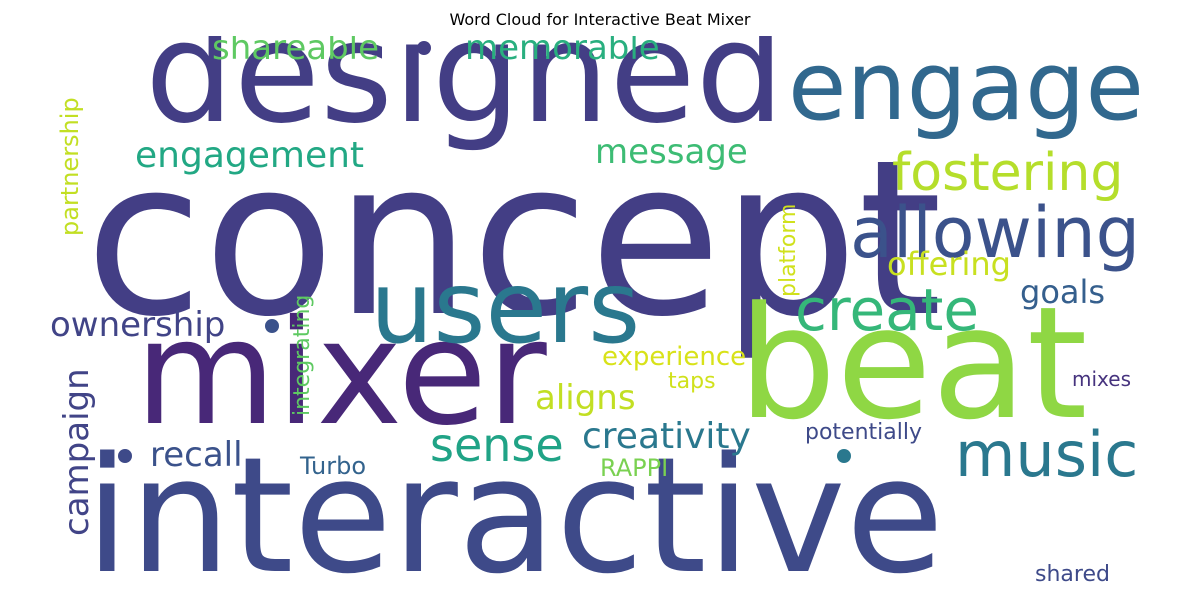  I want to click on word-shared: shared, so click(1072, 574).